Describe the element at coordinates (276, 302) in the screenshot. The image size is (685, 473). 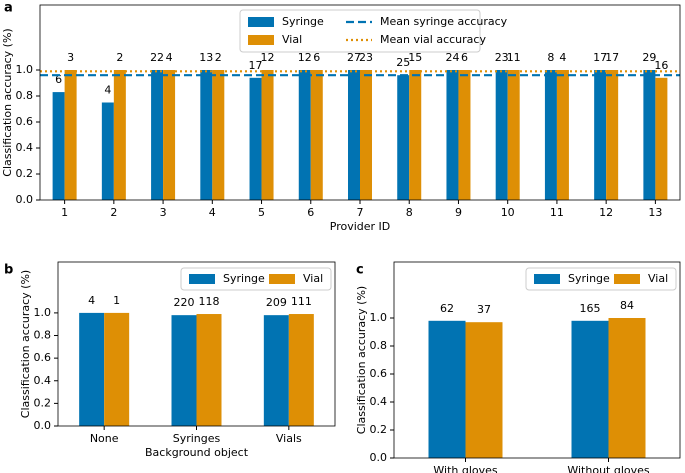
I see `count-label: 209` at that location.